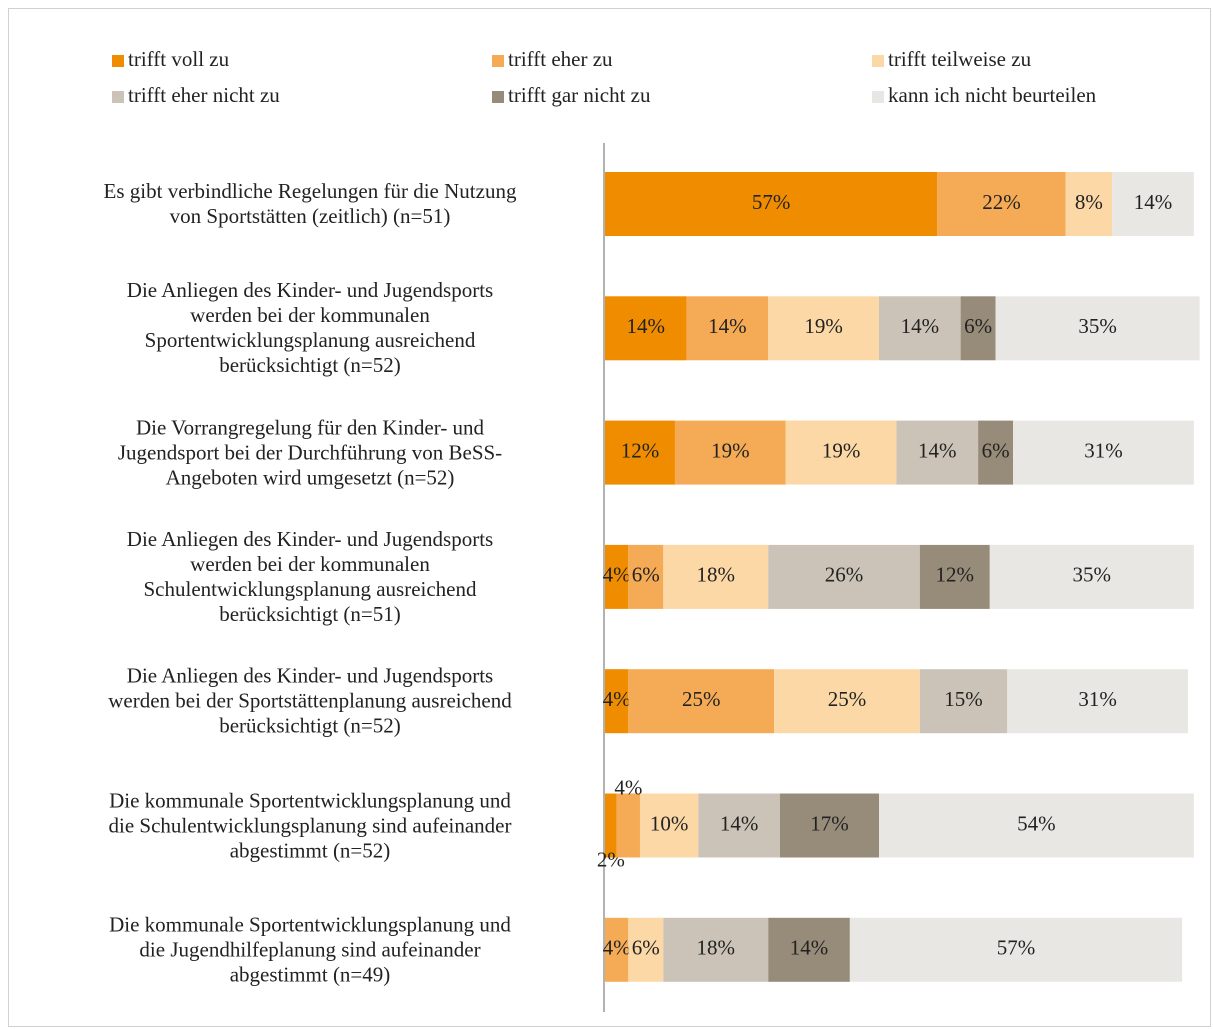  I want to click on legend-label: trifft gar nicht zu, so click(579, 95).